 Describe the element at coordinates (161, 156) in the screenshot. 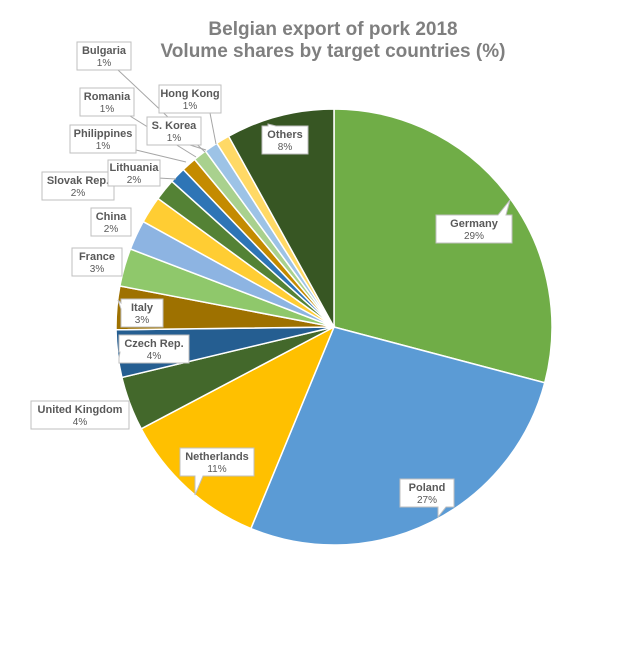

I see `leader-line-philippines` at that location.